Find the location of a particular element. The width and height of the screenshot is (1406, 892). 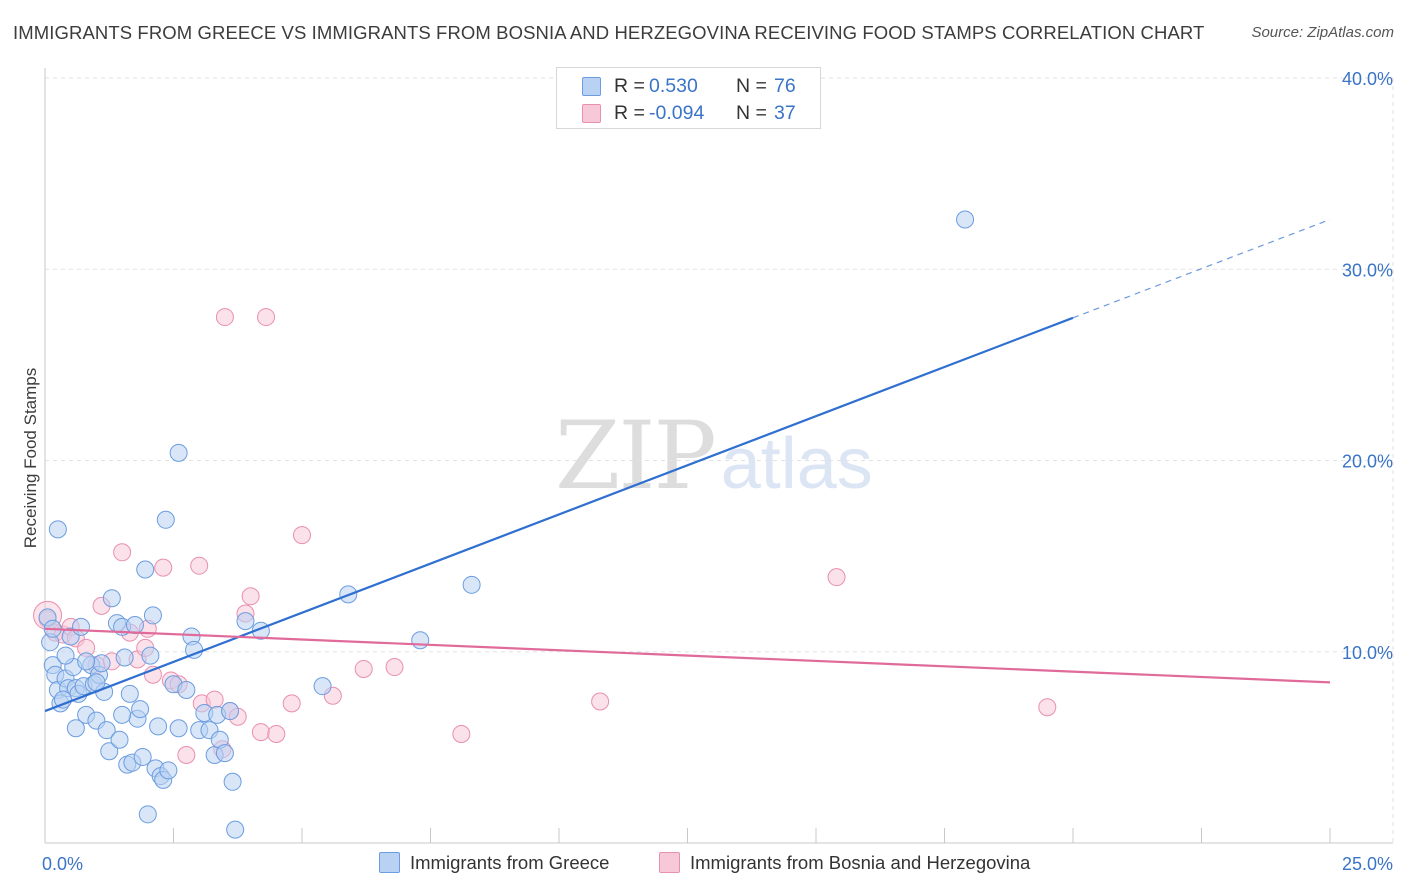

trendline-greece-extension is located at coordinates (1201, 268).